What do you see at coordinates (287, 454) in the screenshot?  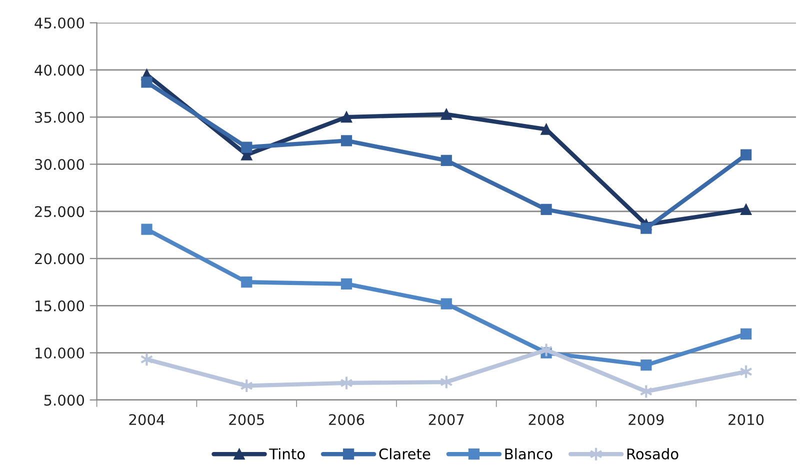 I see `legend-label: Tinto` at bounding box center [287, 454].